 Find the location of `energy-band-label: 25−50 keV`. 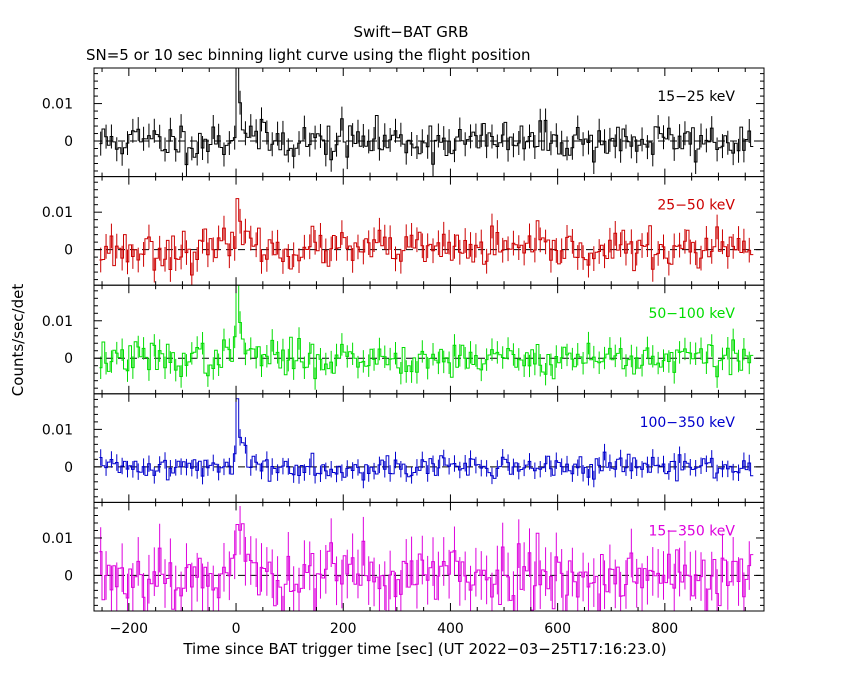

energy-band-label: 25−50 keV is located at coordinates (696, 206).